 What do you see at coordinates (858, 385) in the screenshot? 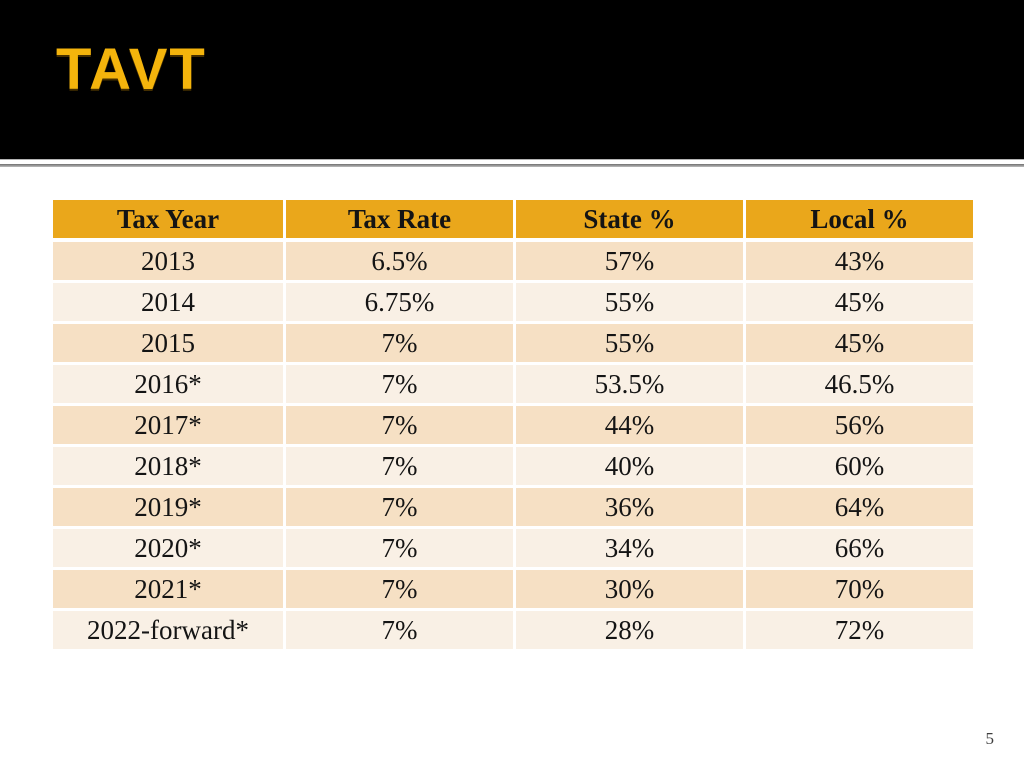
I see `table-cell: 46.5%` at bounding box center [858, 385].